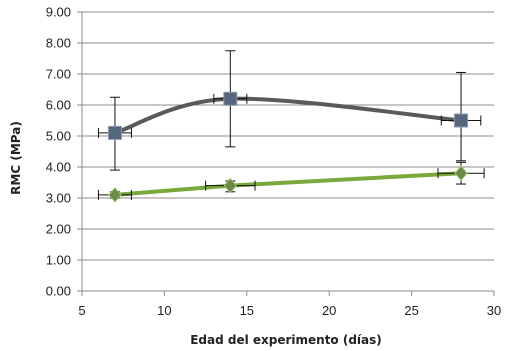 The image size is (506, 351). I want to click on y-tick-label-2: 2.00, so click(58, 229).